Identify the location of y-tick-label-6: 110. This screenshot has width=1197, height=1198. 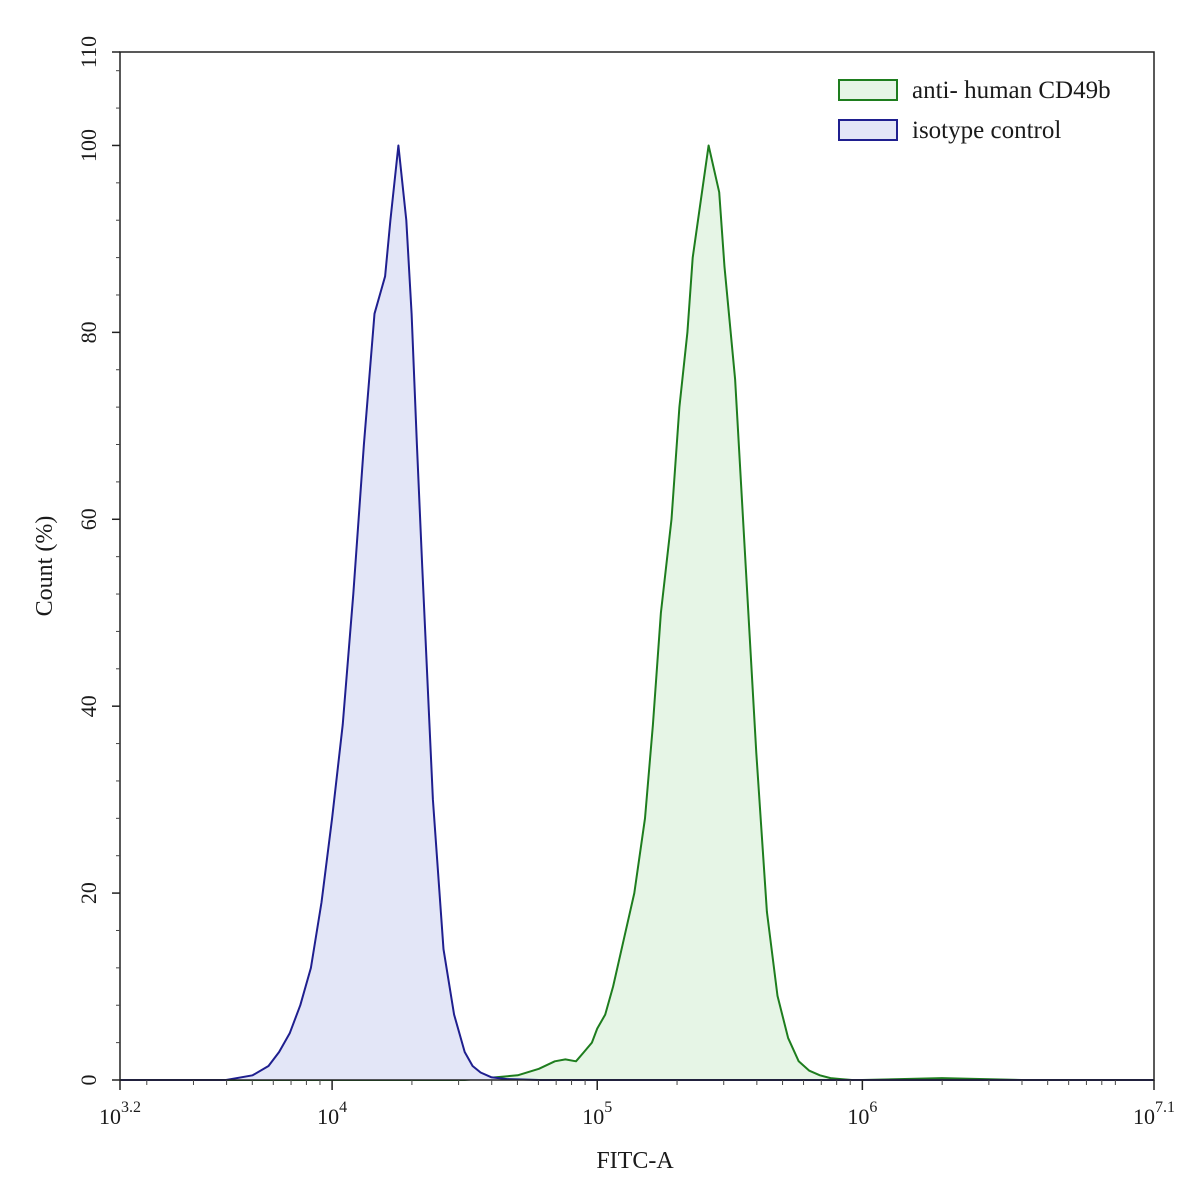
(88, 52).